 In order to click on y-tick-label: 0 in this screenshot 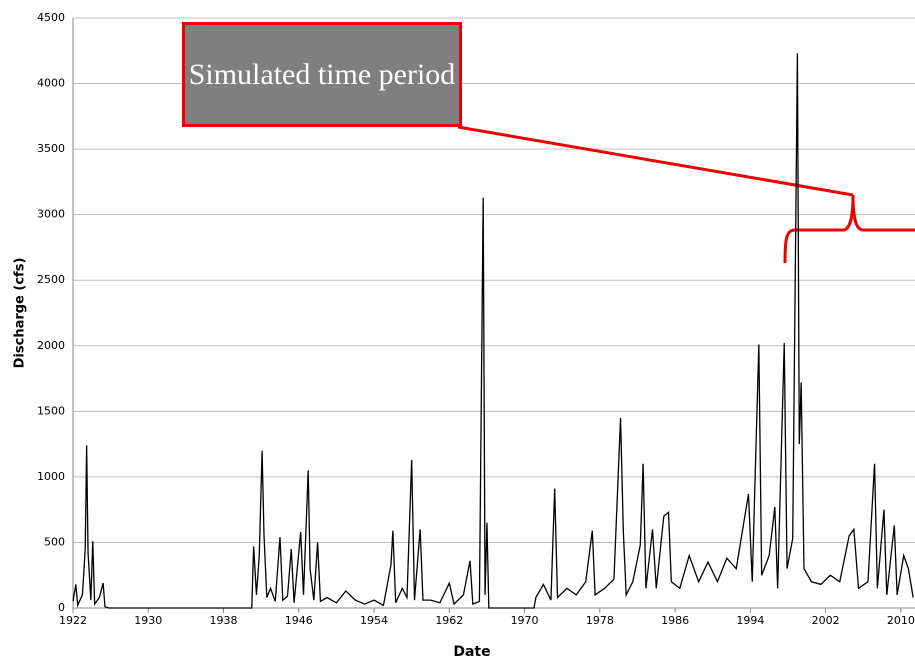, I will do `click(61, 607)`.